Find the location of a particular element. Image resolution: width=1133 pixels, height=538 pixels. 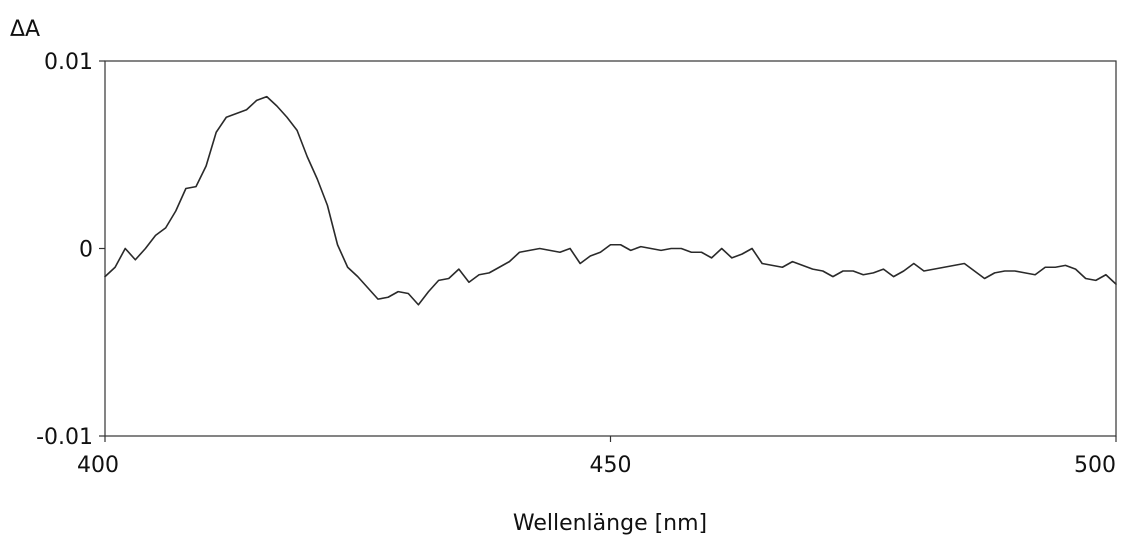

x-axis-ticks: 400 450 500 is located at coordinates (597, 457).